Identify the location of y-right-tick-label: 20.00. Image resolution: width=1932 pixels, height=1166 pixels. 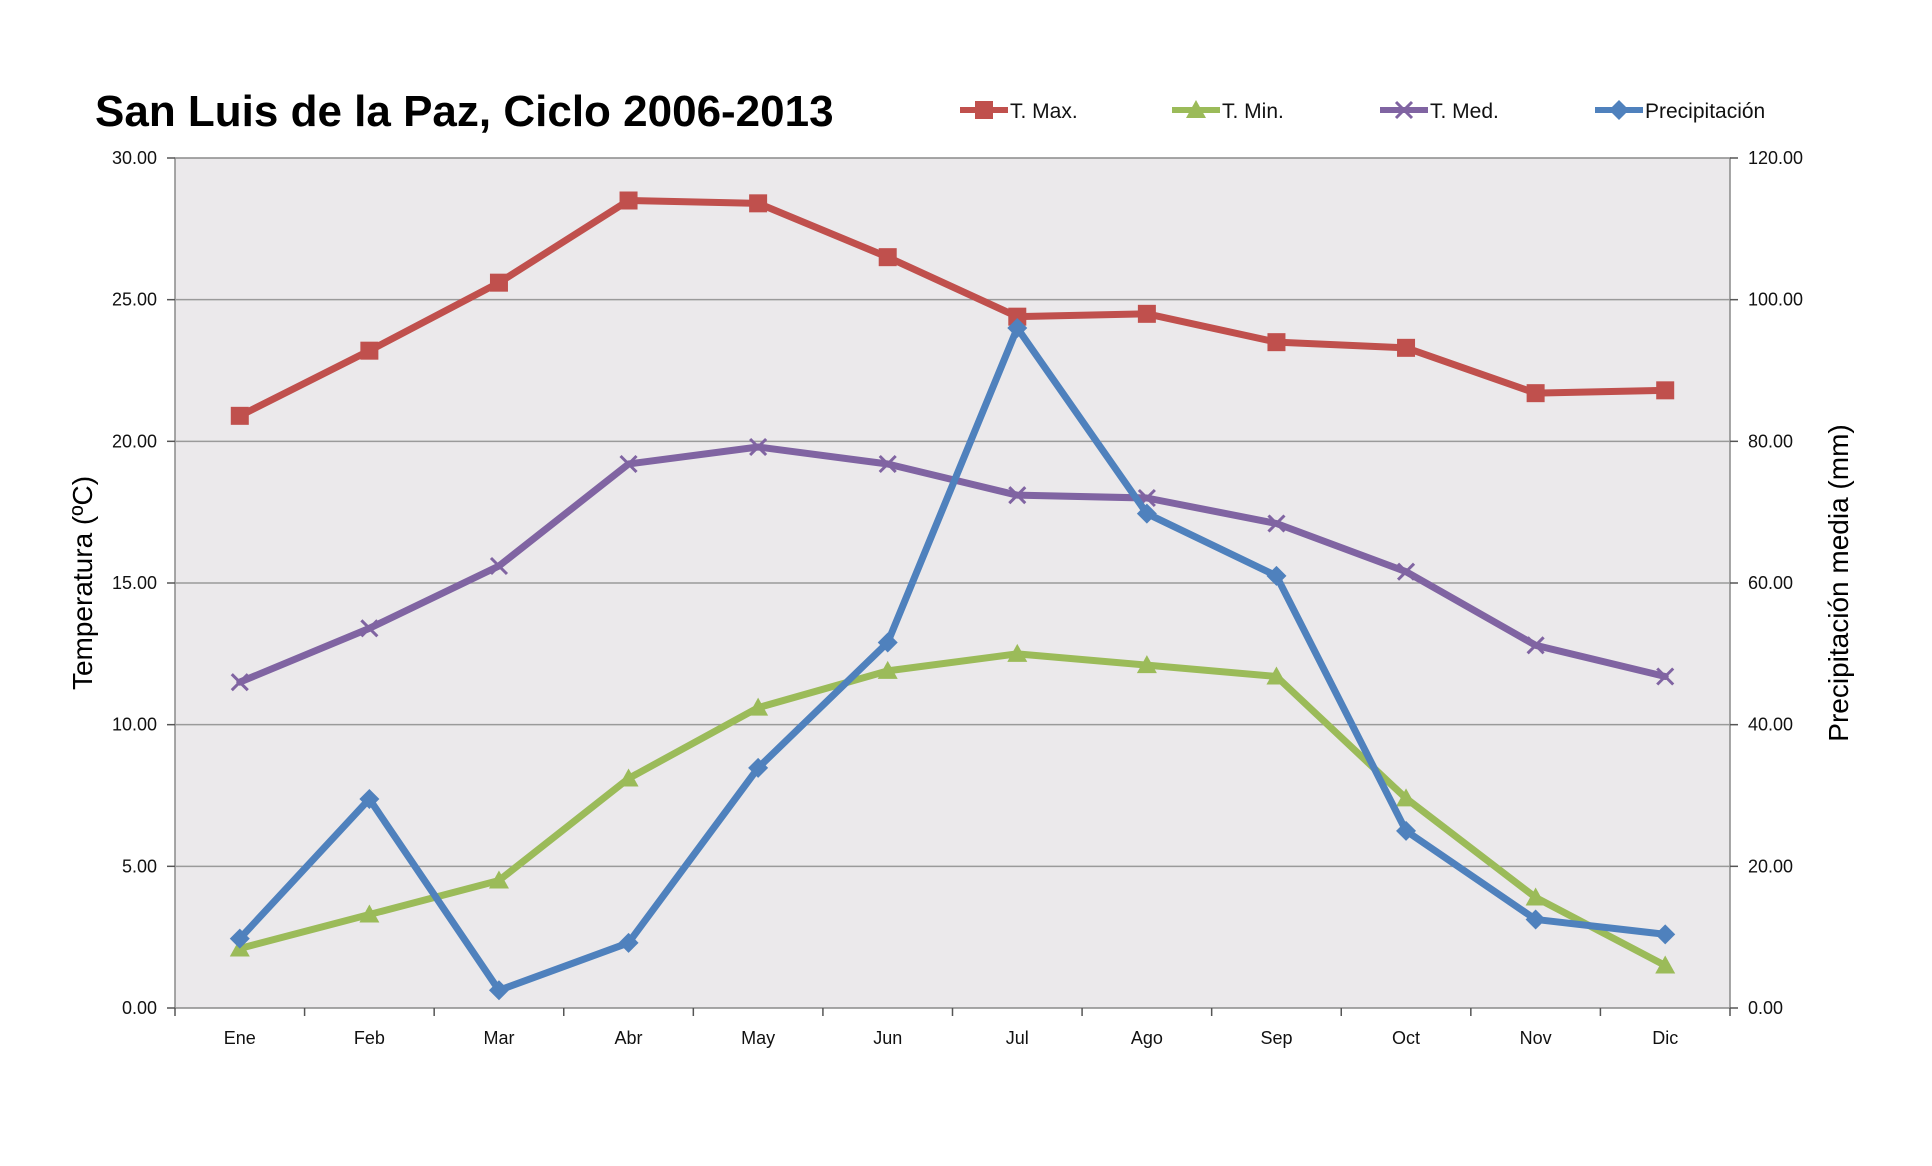
(1770, 866).